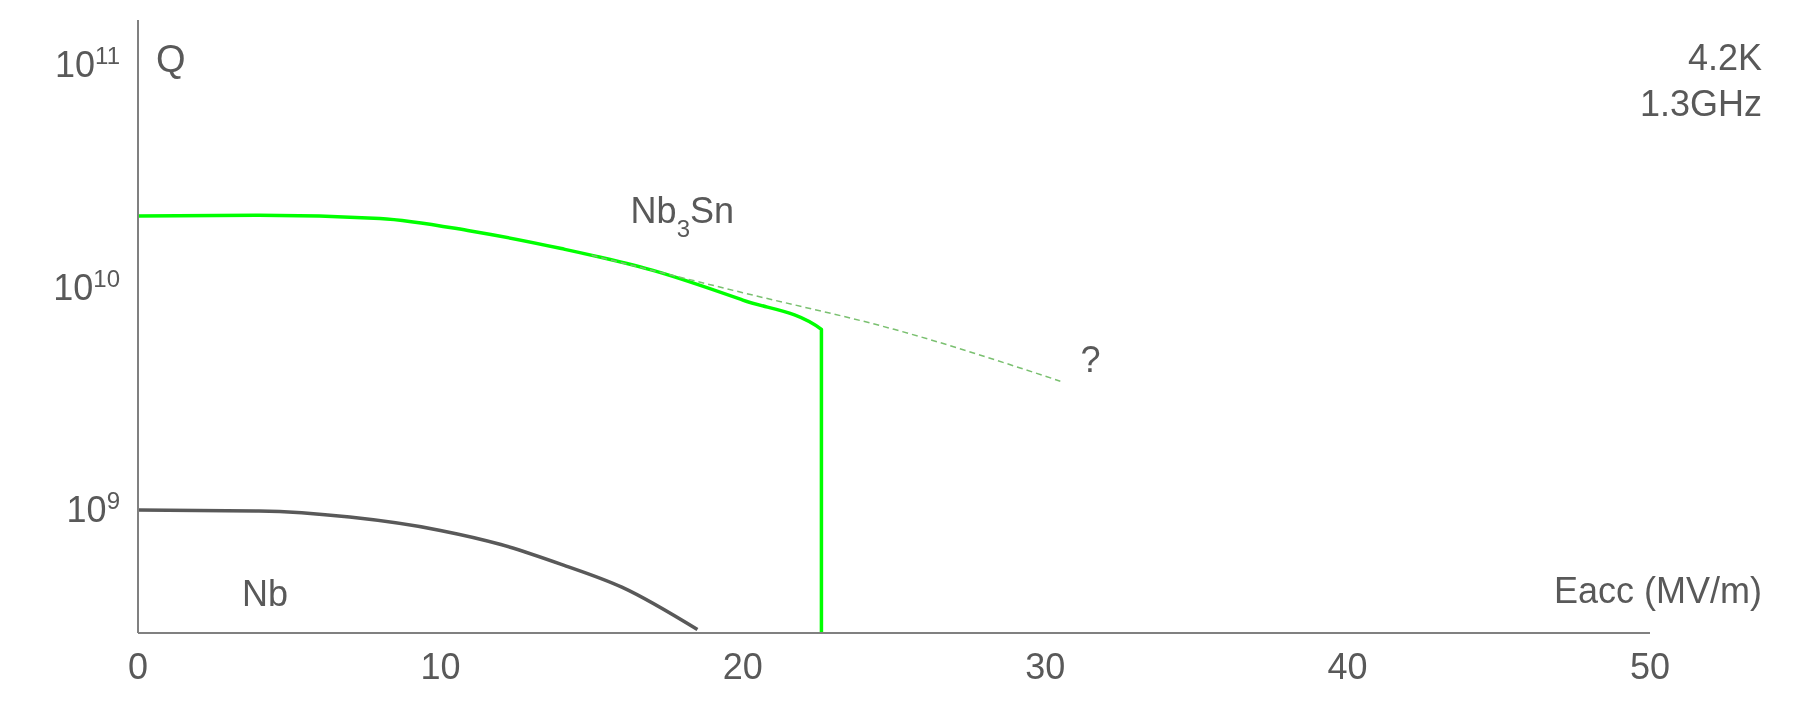 The image size is (1802, 725). Describe the element at coordinates (1657, 590) in the screenshot. I see `x-axis-title: Eacc (MV/m)` at that location.